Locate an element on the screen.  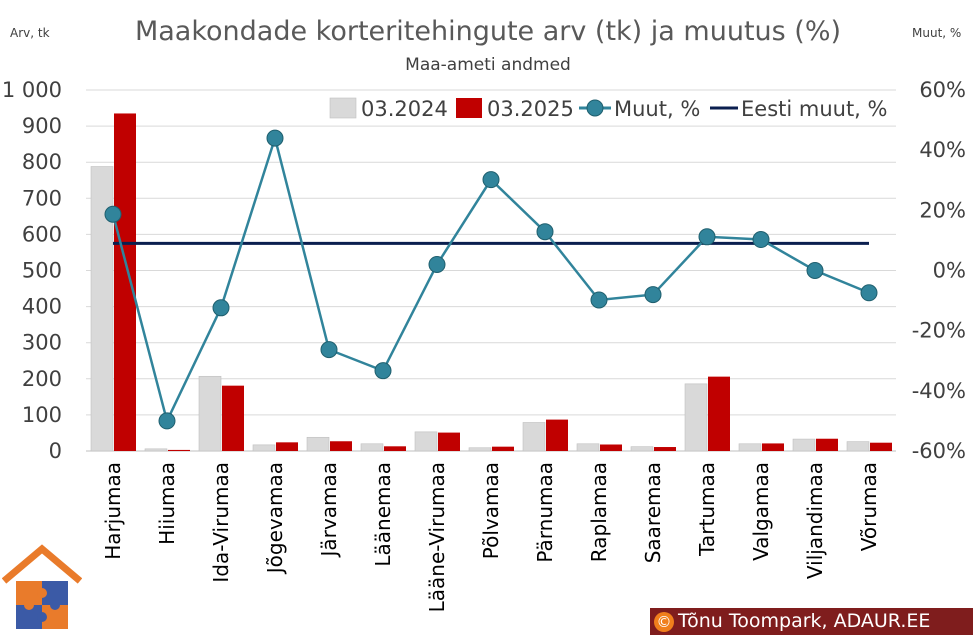
legend-label-03-2025: 03.2025 is located at coordinates (530, 109).